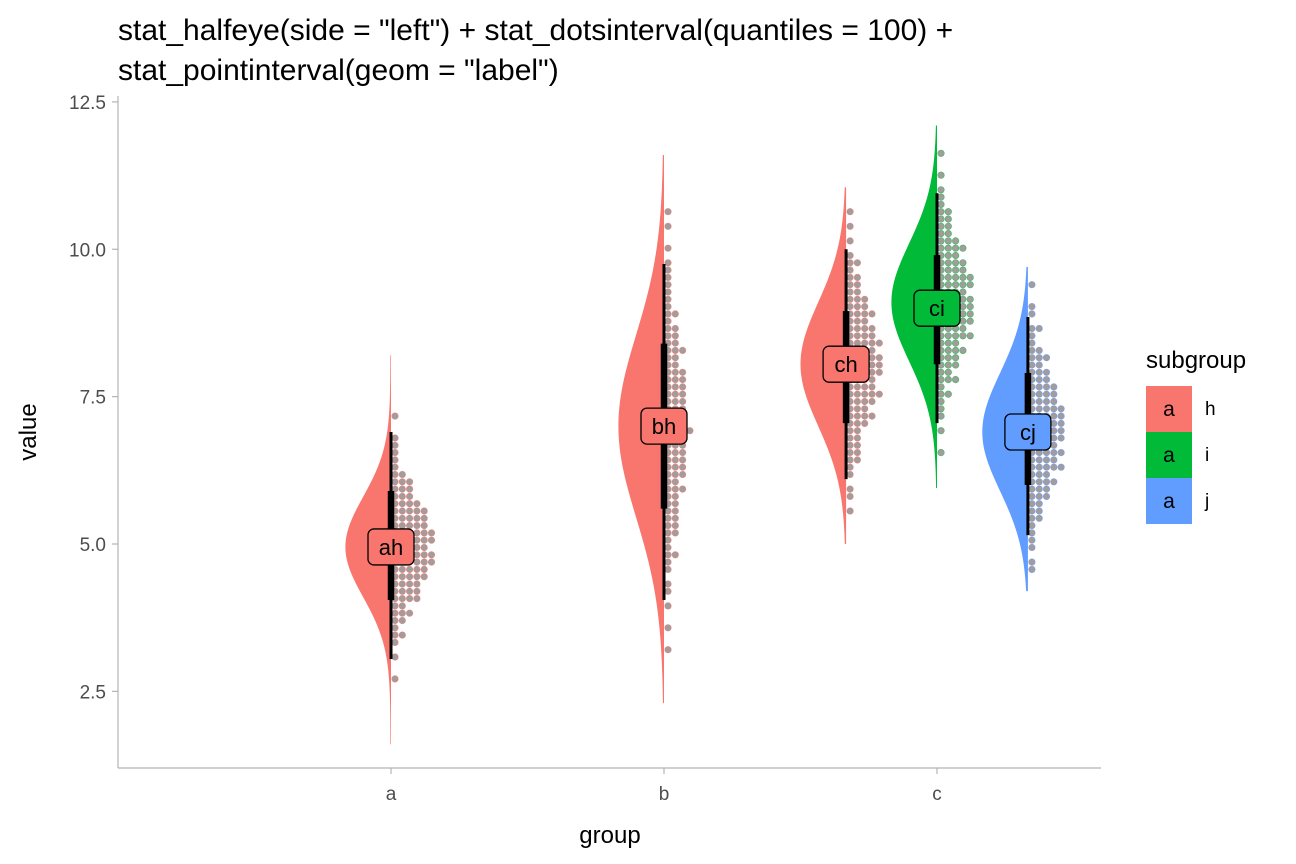 The width and height of the screenshot is (1296, 864). Describe the element at coordinates (656, 429) in the screenshot. I see `series-bh: bh` at that location.